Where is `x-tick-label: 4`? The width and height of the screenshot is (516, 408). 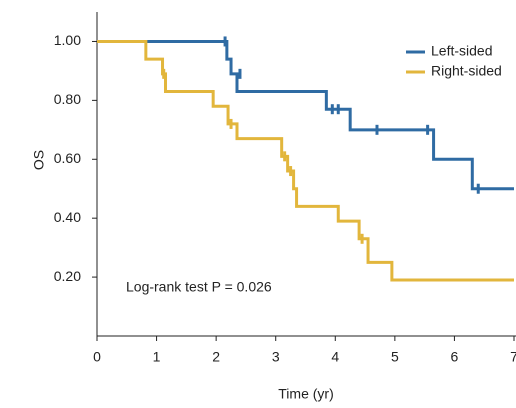 x-tick-label: 4 is located at coordinates (335, 357).